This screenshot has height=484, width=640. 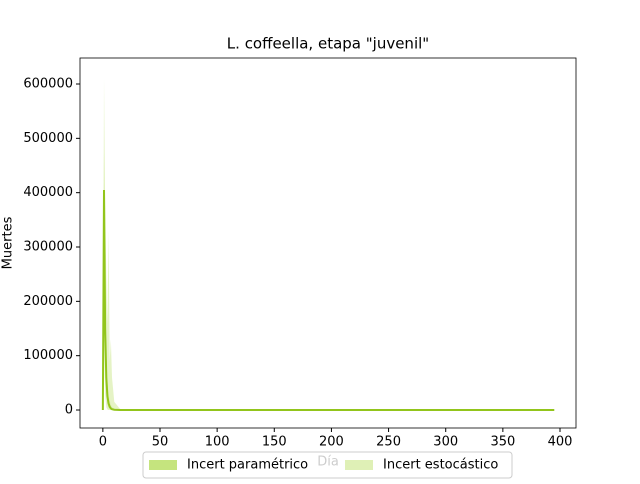 What do you see at coordinates (8, 242) in the screenshot?
I see `y-axis-label: Muertes` at bounding box center [8, 242].